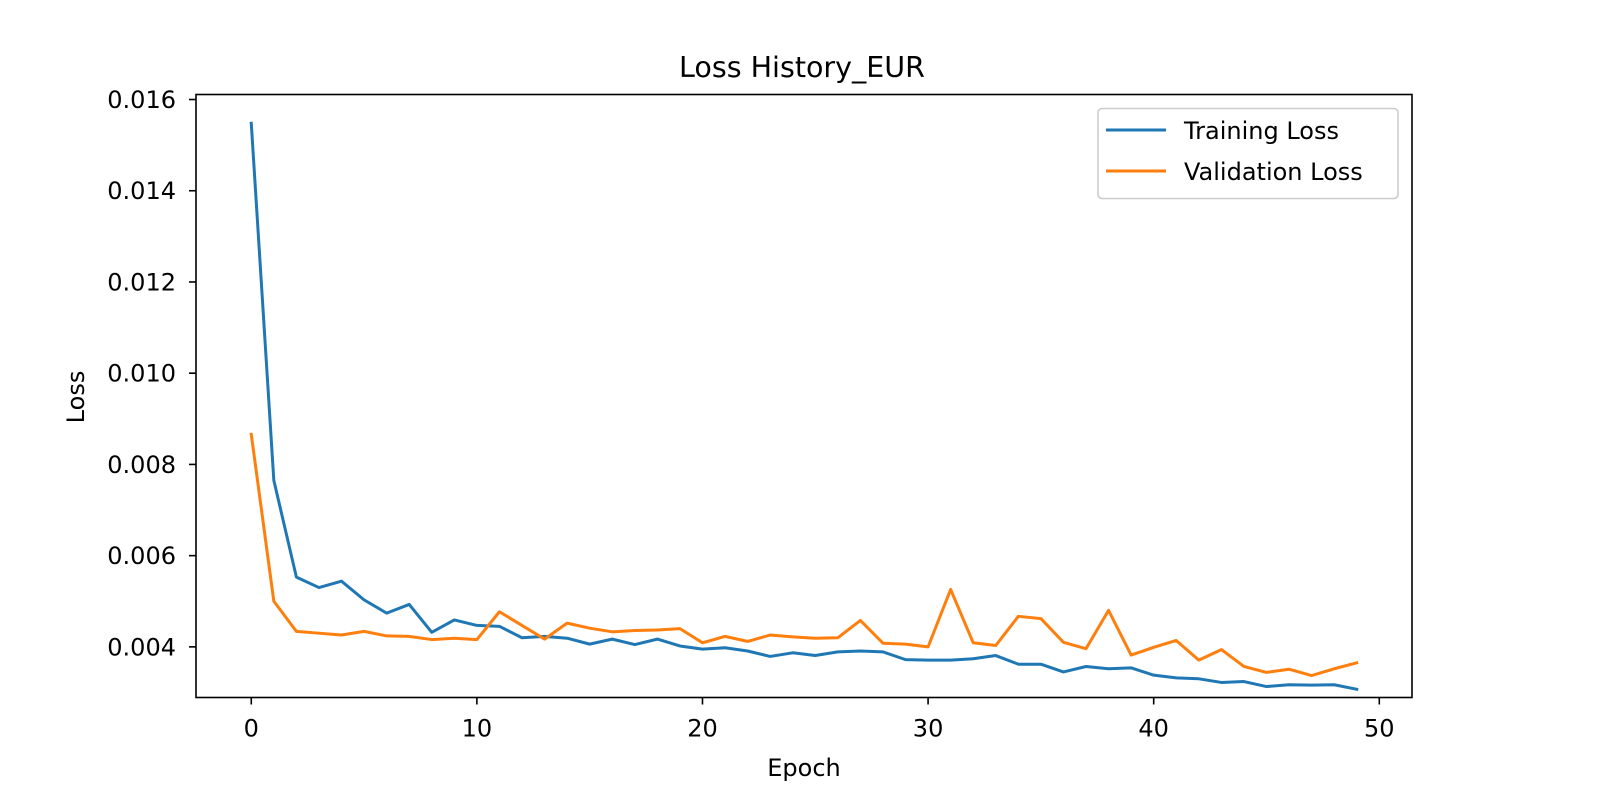 The width and height of the screenshot is (1600, 800). I want to click on y-axis-ticks: 0.004 0.006 0.008 0.010 0.012 0.014 0.016, so click(151, 373).